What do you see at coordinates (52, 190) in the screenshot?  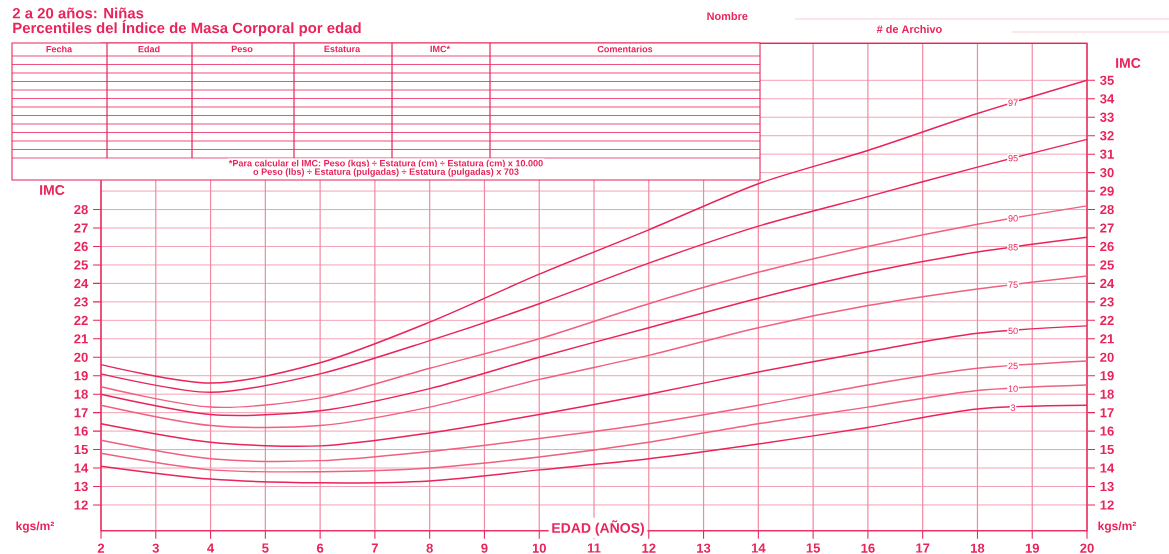 I see `y-axis-title: IMC` at bounding box center [52, 190].